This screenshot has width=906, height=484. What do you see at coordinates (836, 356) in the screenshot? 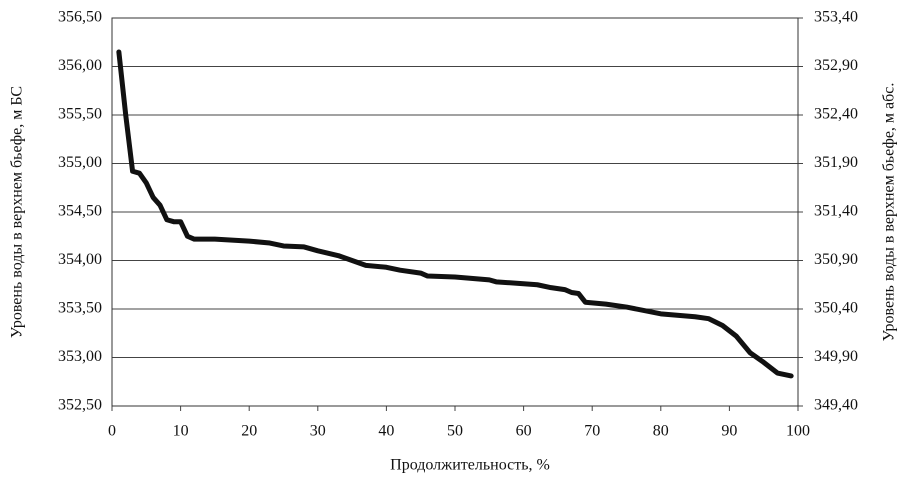
I see `y2-tick-label: 349,90` at bounding box center [836, 356].